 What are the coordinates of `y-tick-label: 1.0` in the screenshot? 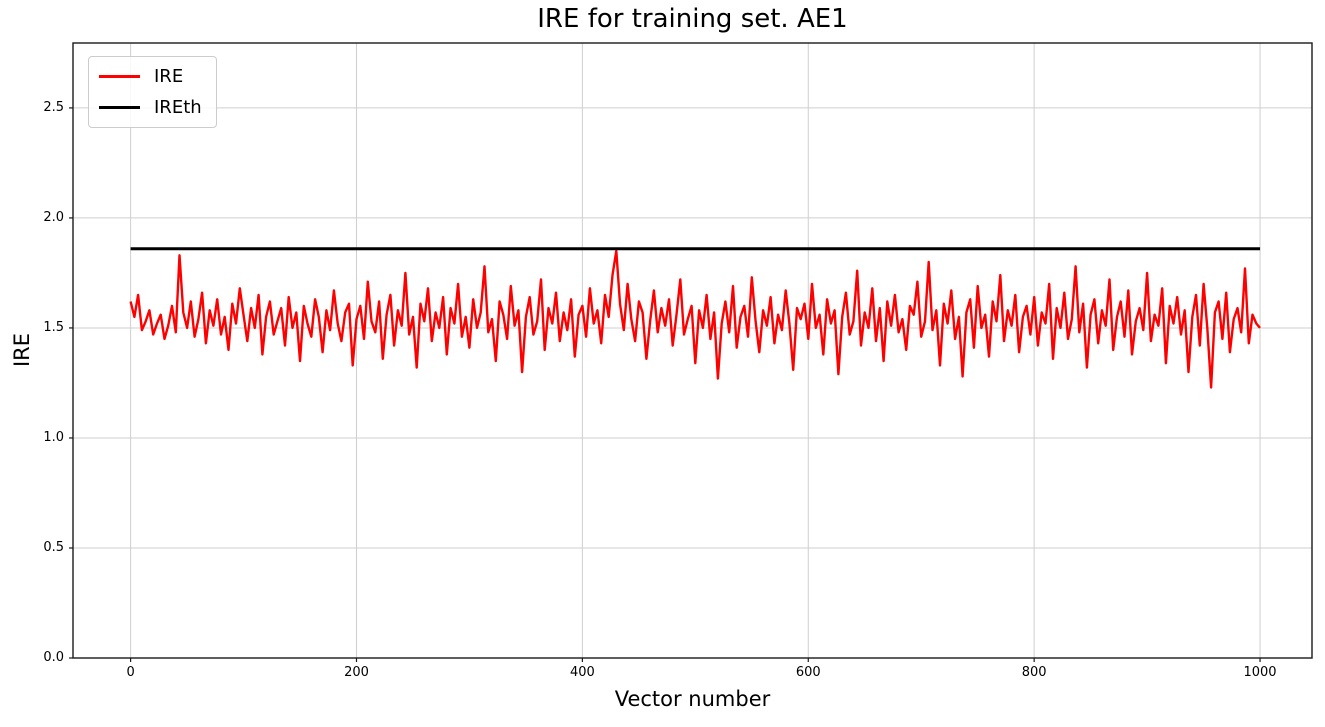 It's located at (53, 437).